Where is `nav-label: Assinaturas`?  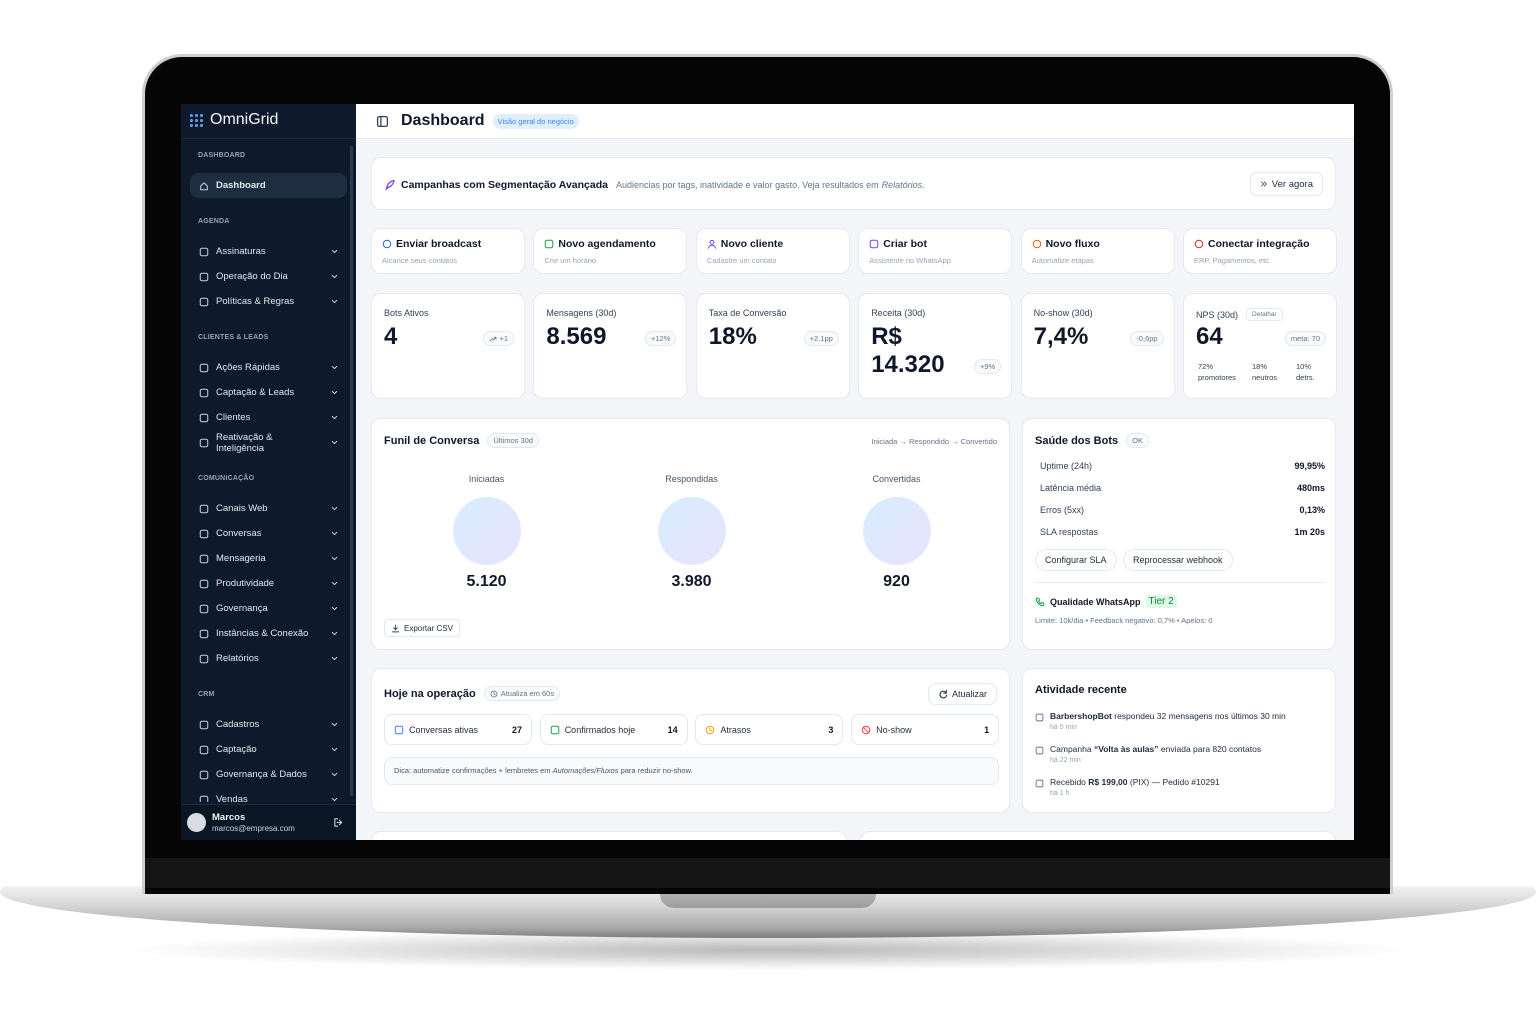
nav-label: Assinaturas is located at coordinates (241, 251).